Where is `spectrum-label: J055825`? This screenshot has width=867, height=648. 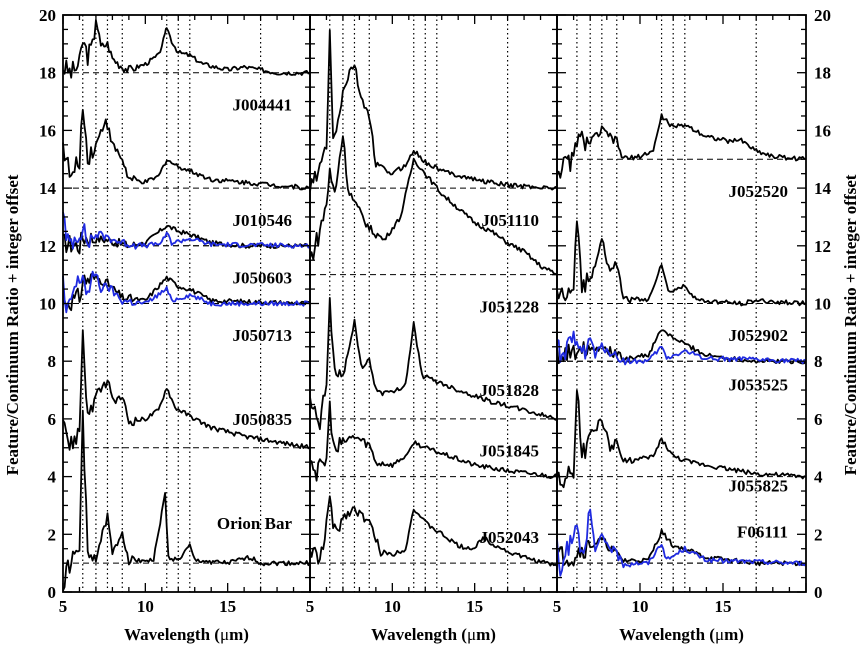 spectrum-label: J055825 is located at coordinates (759, 485).